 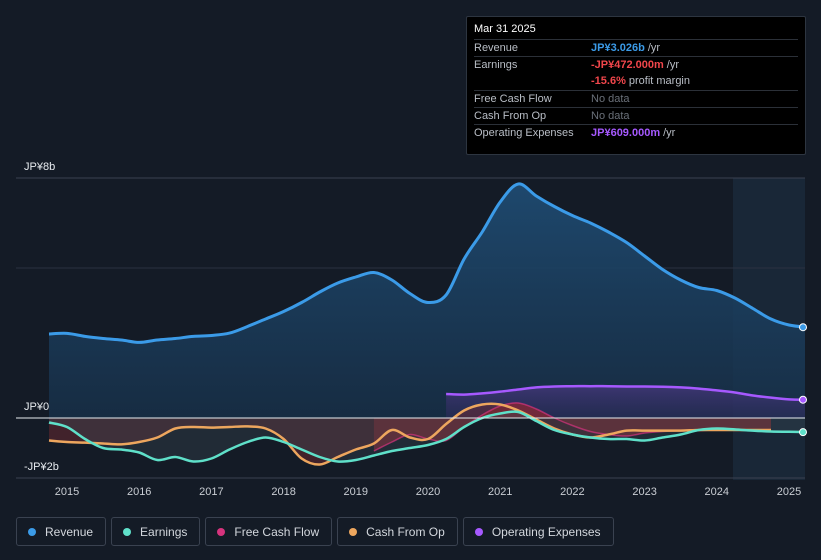 I want to click on tooltip-label: Earnings, so click(x=496, y=65).